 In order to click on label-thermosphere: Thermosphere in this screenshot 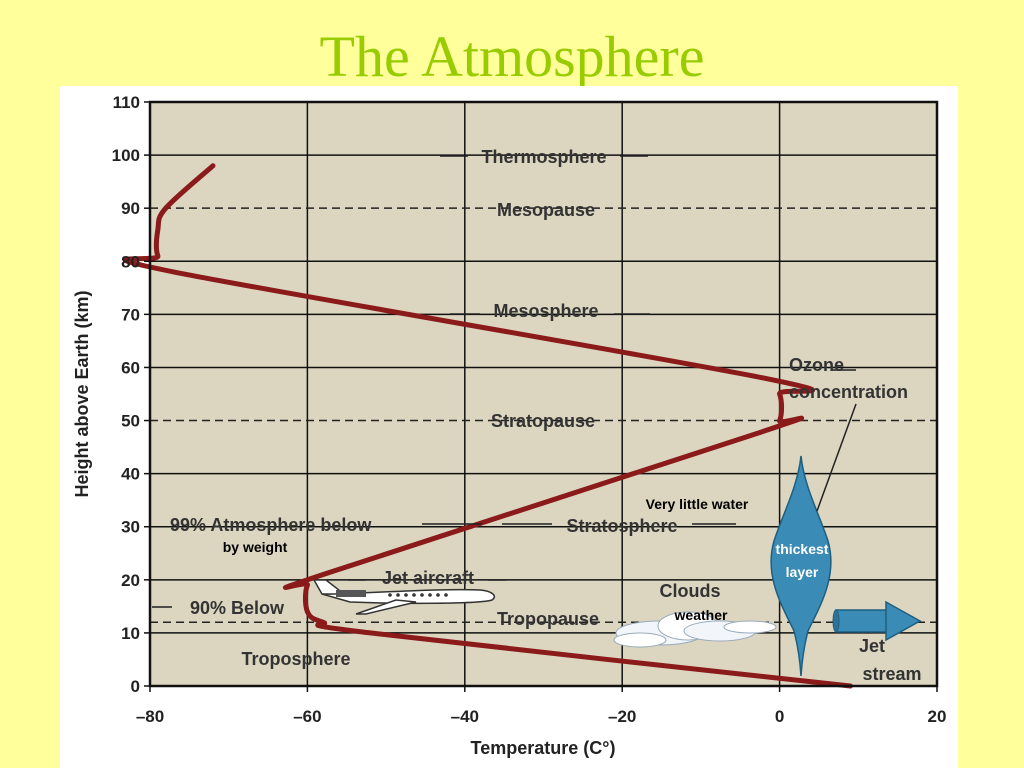, I will do `click(543, 157)`.